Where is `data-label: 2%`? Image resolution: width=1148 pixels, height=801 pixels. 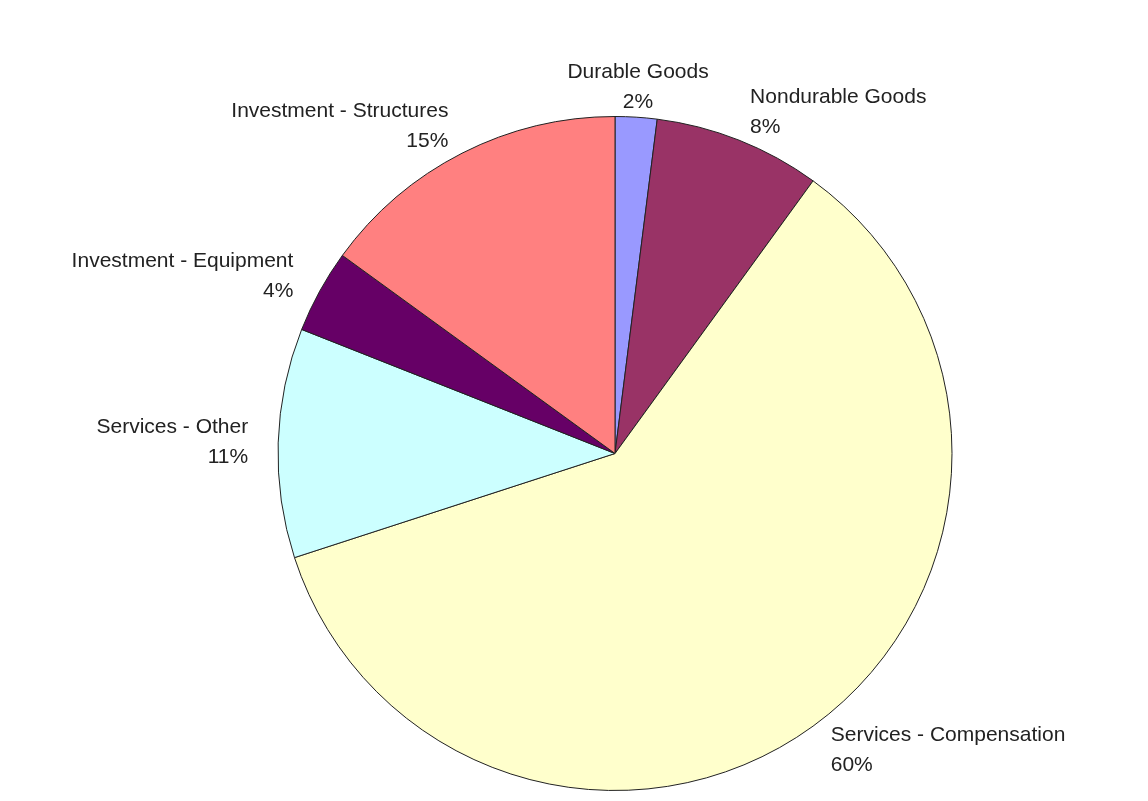 data-label: 2% is located at coordinates (638, 101).